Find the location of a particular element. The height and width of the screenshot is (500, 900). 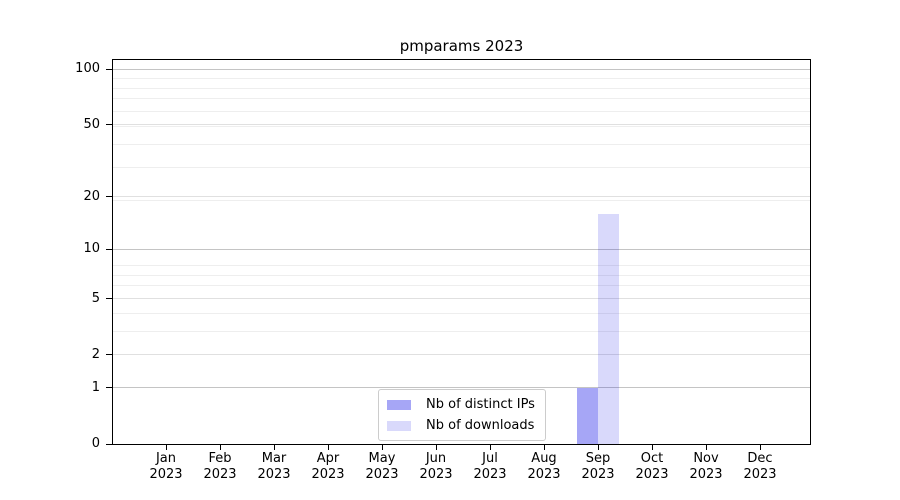

x-tick-label: Oct 2023 is located at coordinates (652, 466).